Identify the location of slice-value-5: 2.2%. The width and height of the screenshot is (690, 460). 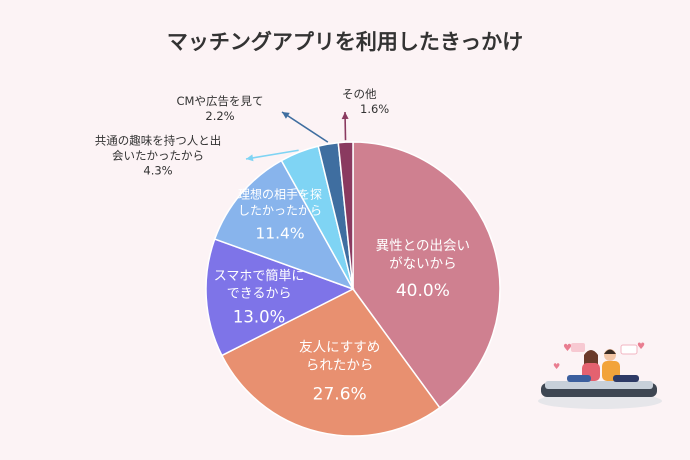
(219, 116).